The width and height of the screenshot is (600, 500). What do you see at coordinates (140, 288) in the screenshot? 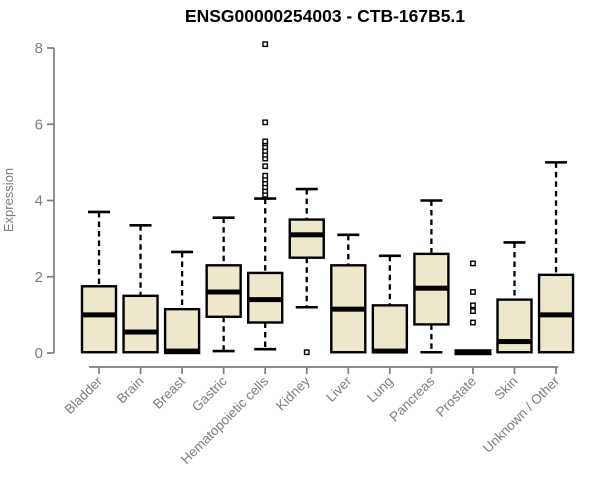
I see `box-group-brain` at bounding box center [140, 288].